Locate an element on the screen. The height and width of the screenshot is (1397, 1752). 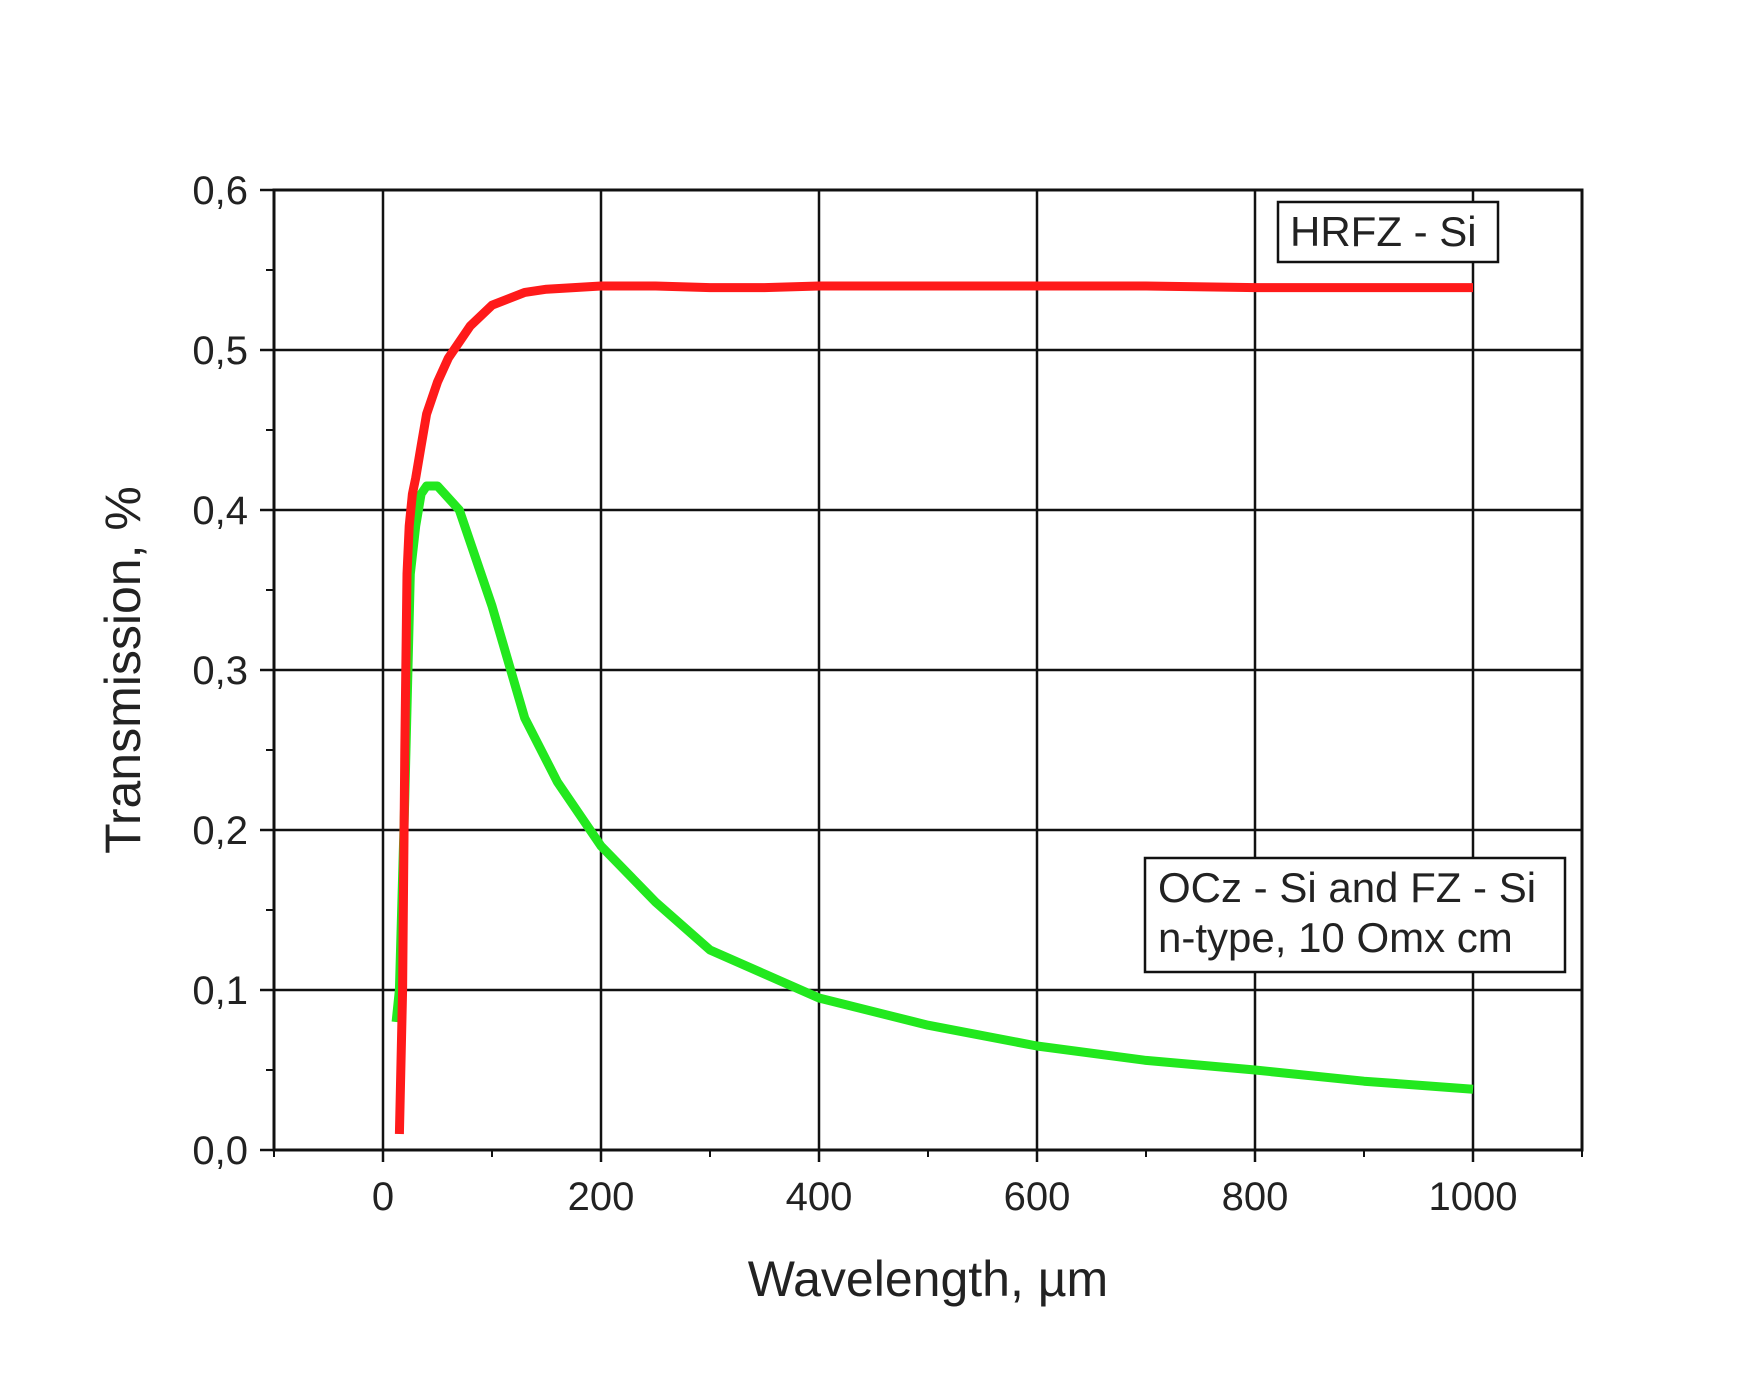
x-tick-label: 200 is located at coordinates (601, 1197).